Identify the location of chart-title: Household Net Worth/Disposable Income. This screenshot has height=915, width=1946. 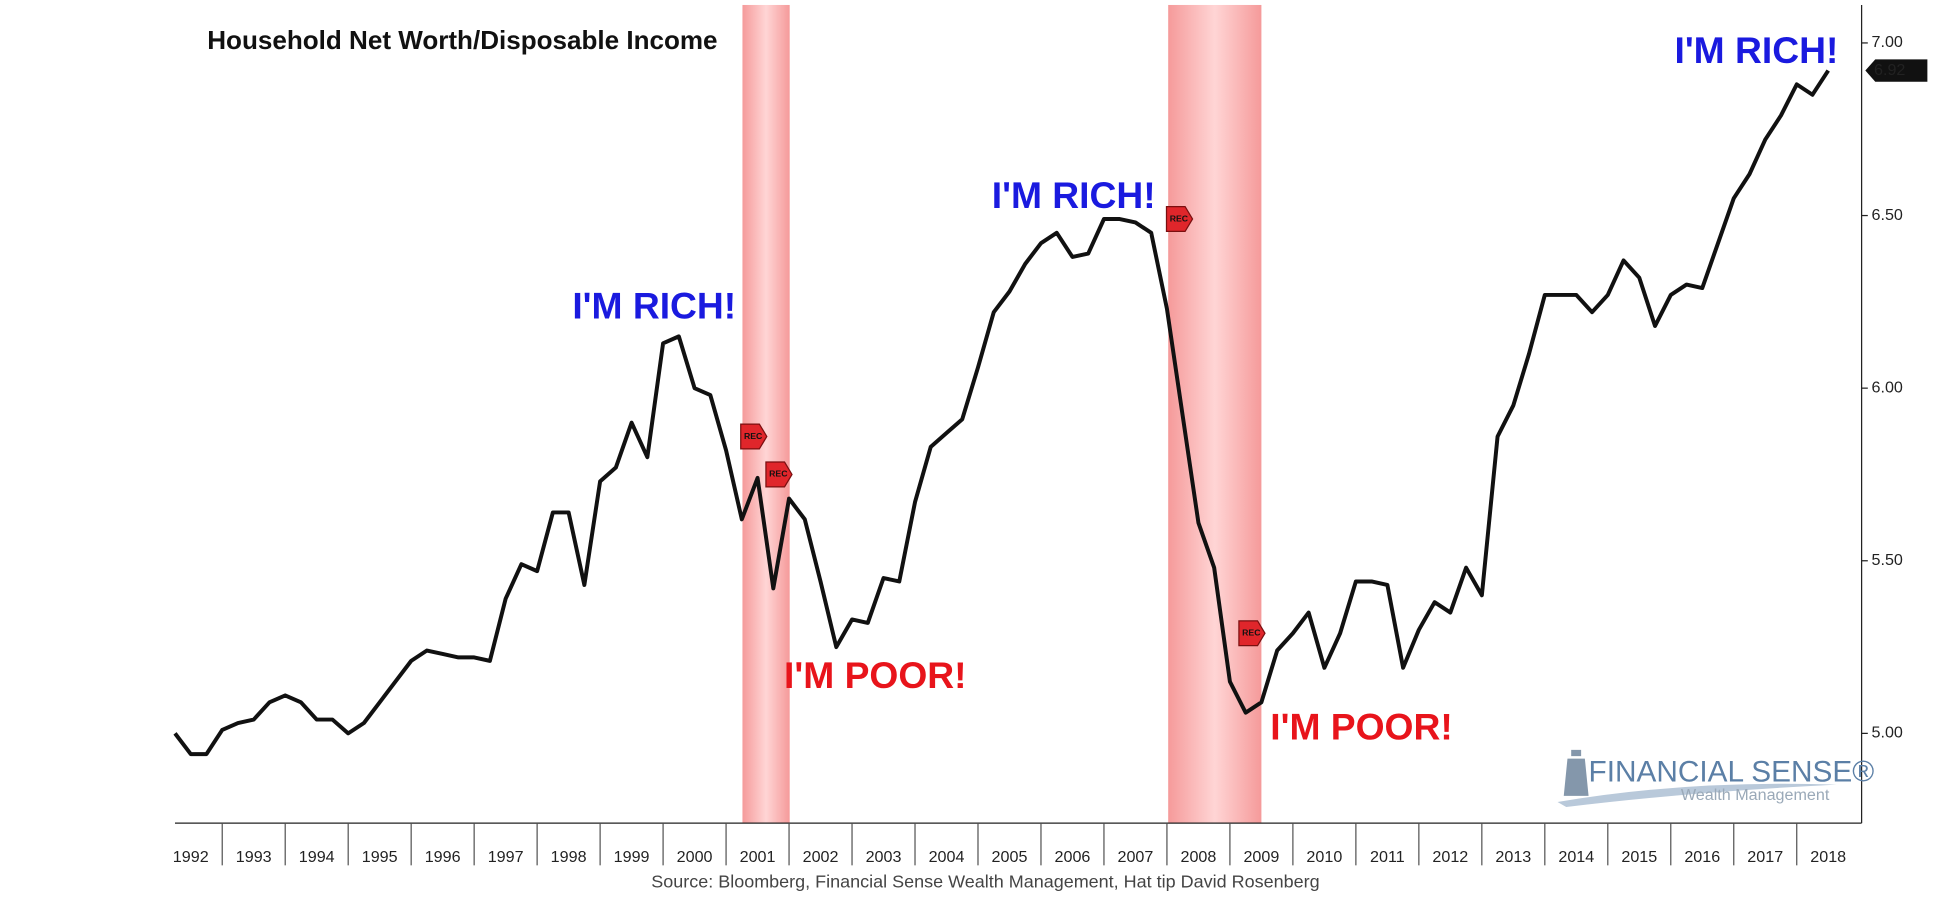
(462, 40).